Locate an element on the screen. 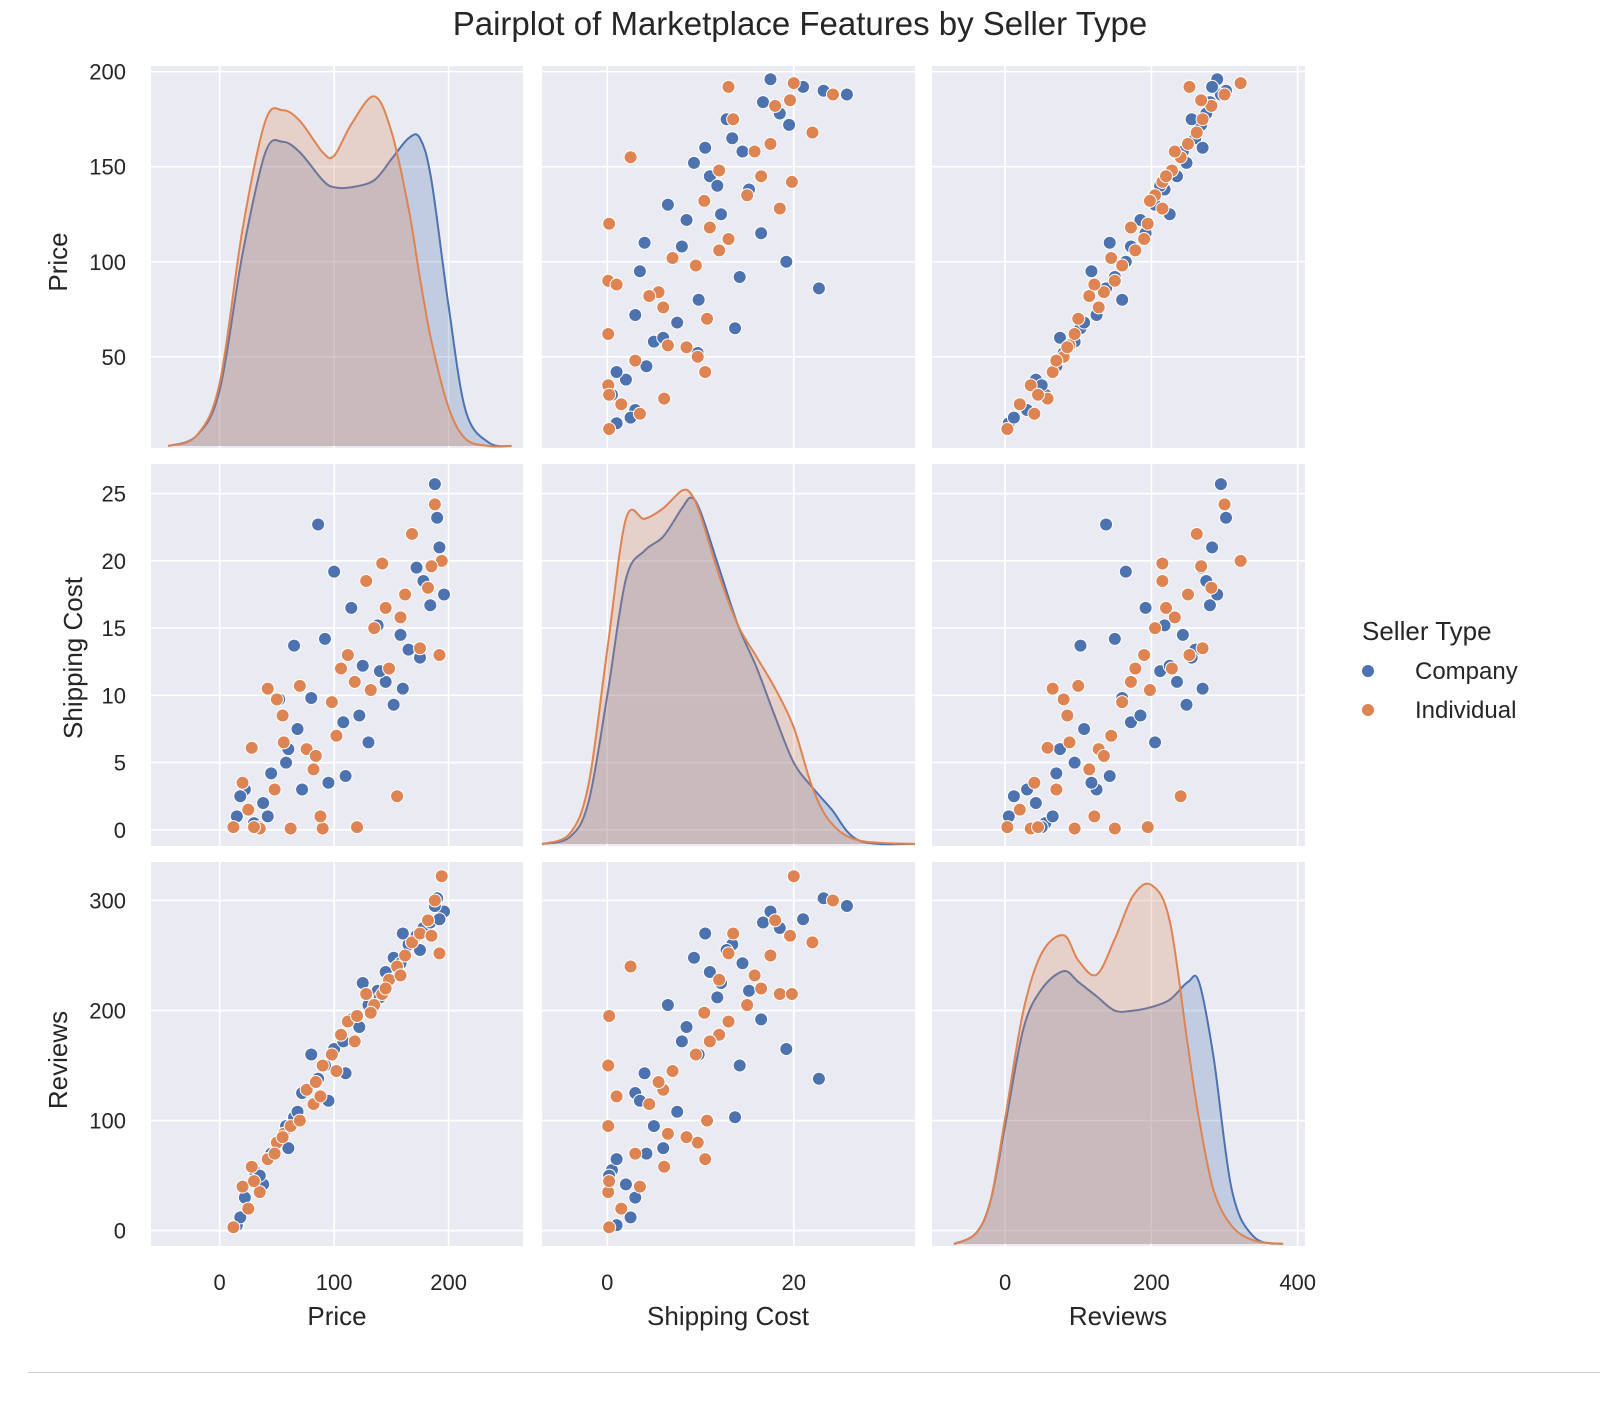 This screenshot has width=1600, height=1402. panel-background is located at coordinates (337, 655).